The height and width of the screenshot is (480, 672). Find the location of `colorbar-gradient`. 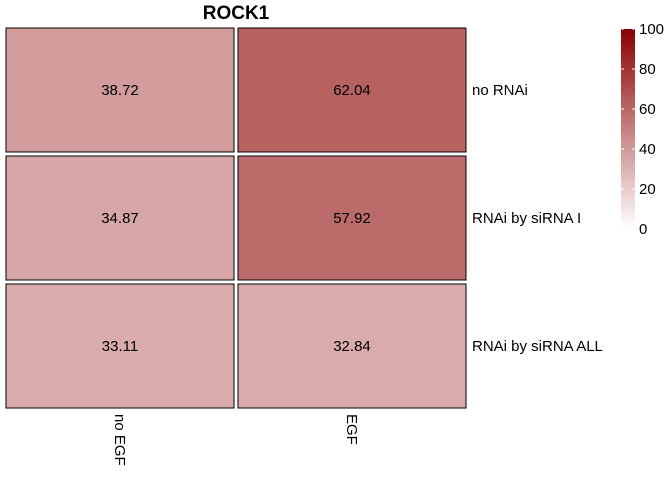

colorbar-gradient is located at coordinates (628, 129).